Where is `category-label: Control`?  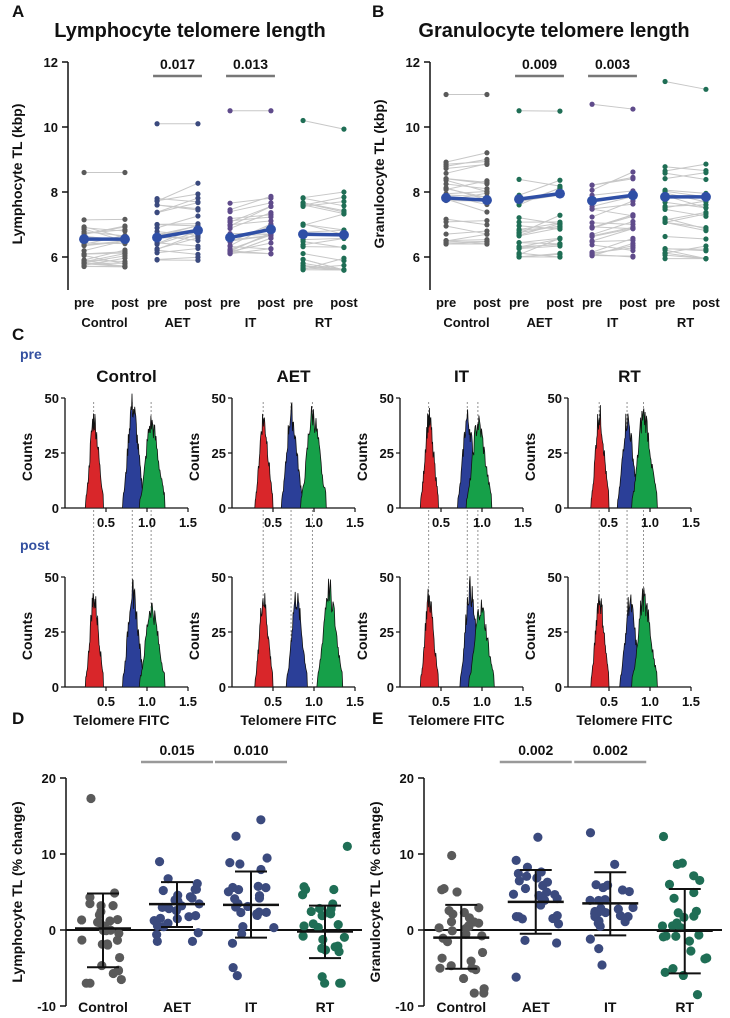 category-label: Control is located at coordinates (103, 1007).